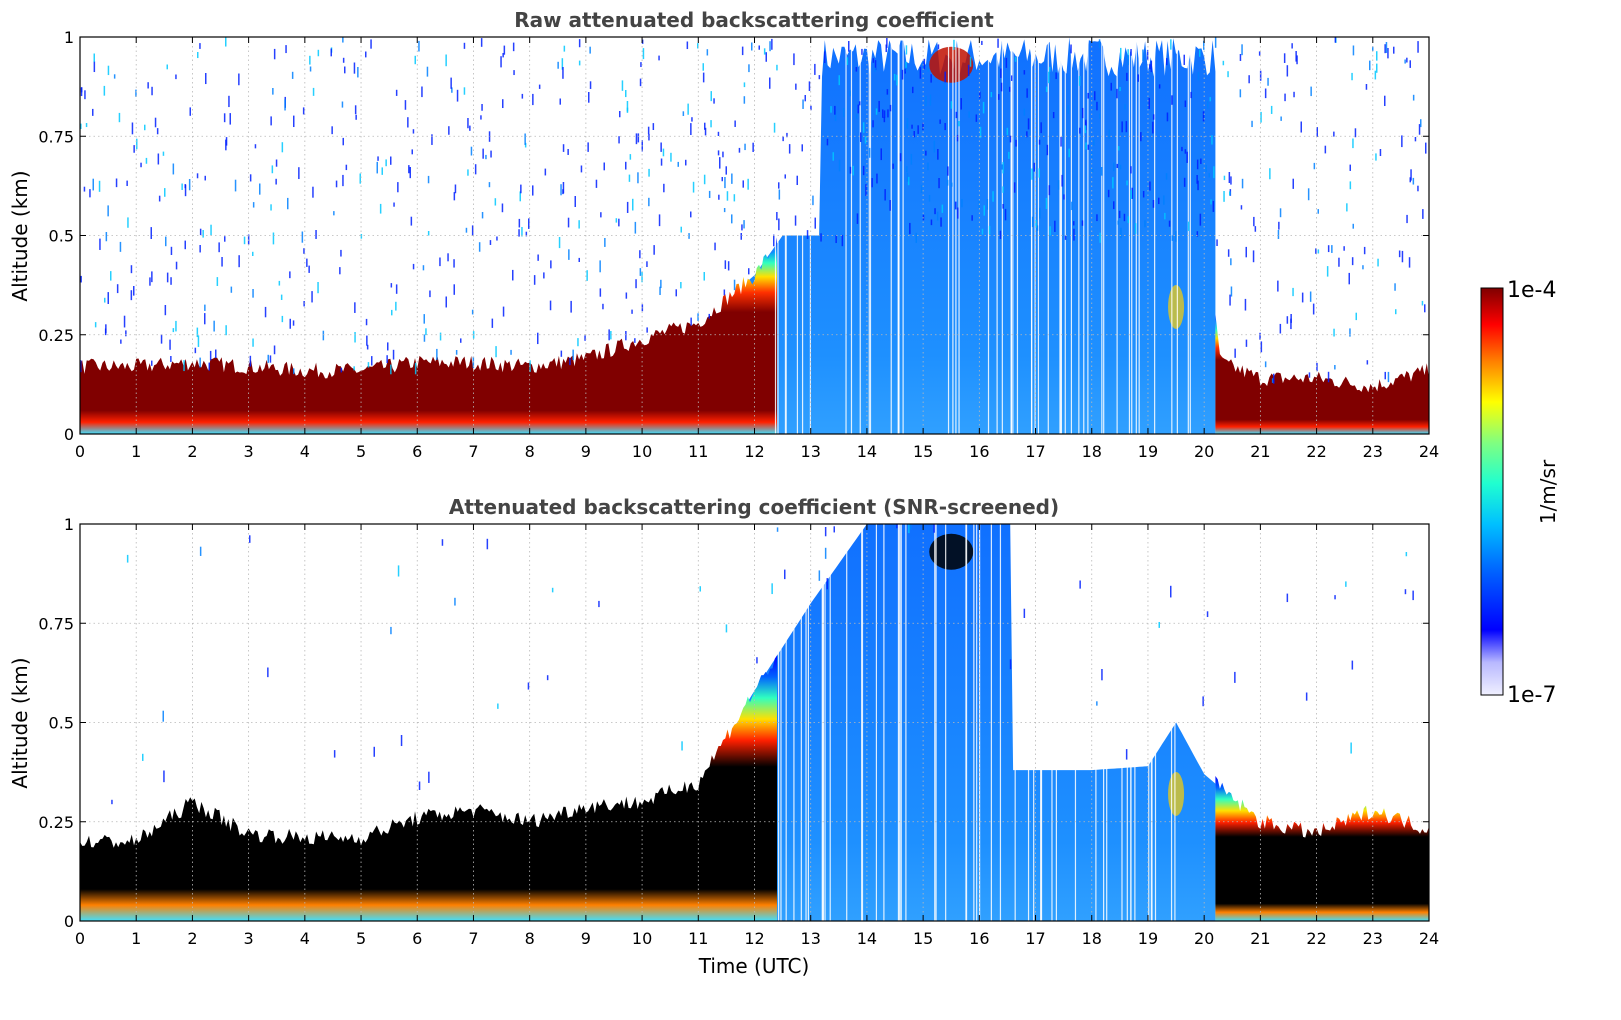  What do you see at coordinates (642, 451) in the screenshot?
I see `x-tick-label: 10` at bounding box center [642, 451].